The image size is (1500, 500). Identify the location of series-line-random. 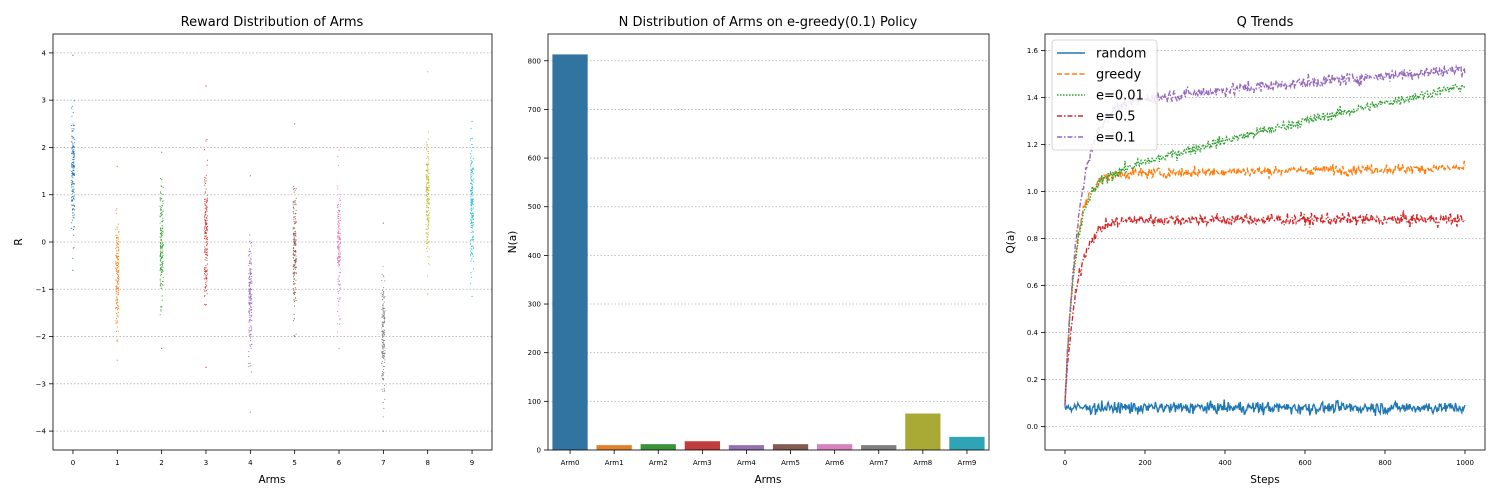
(1265, 407).